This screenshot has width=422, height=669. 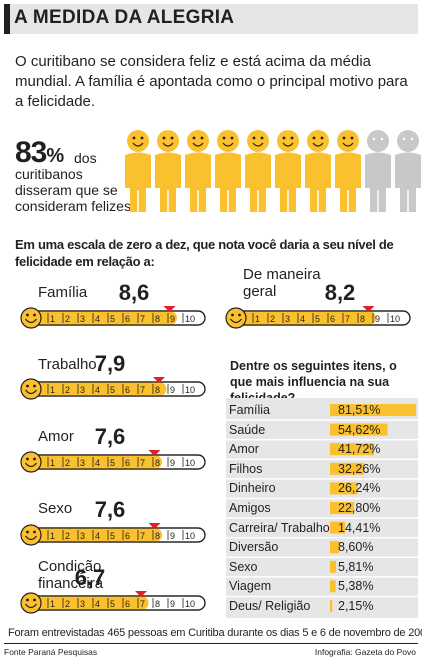 What do you see at coordinates (260, 291) in the screenshot?
I see `scale-category-label: geral` at bounding box center [260, 291].